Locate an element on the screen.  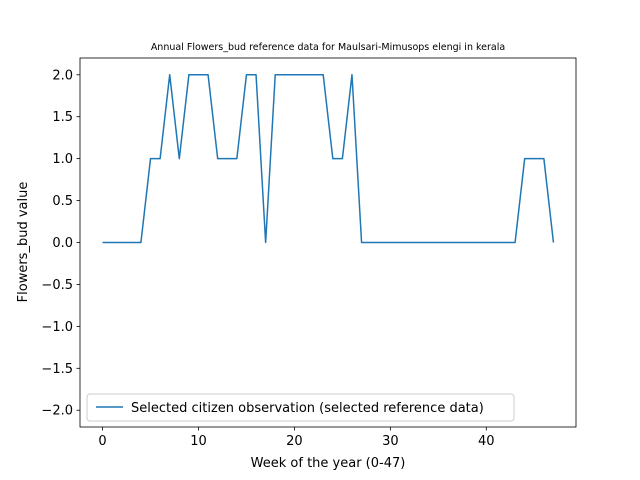
x-tick-label: 10 is located at coordinates (198, 441).